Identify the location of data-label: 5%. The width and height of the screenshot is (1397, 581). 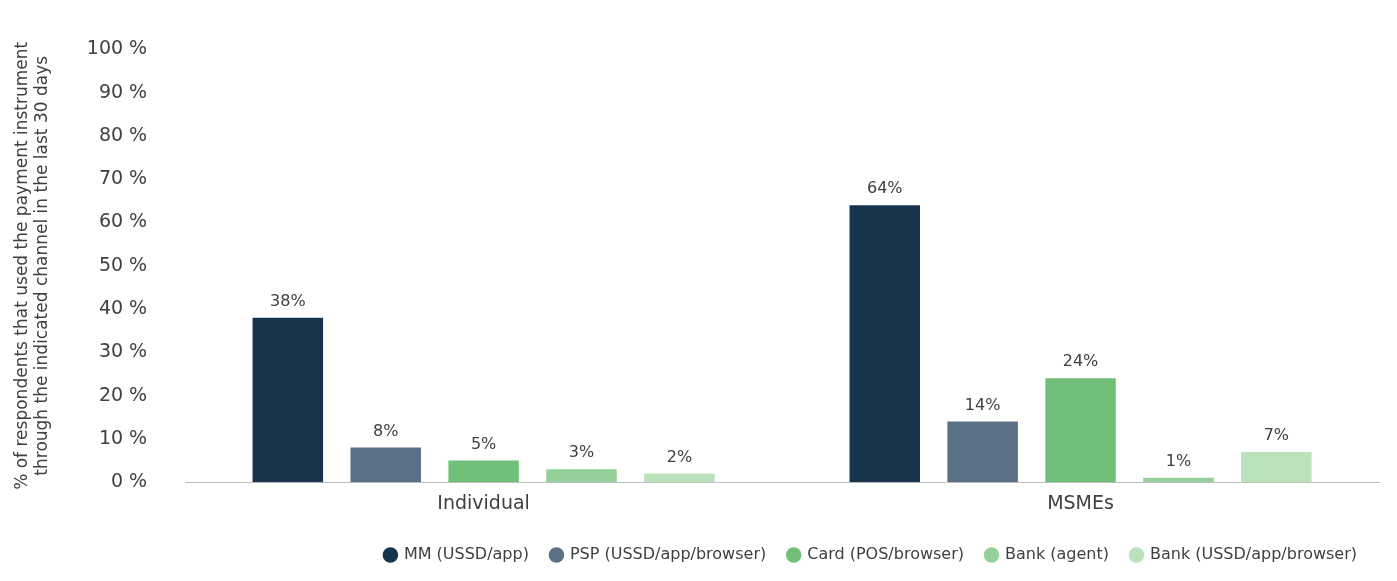
(483, 443).